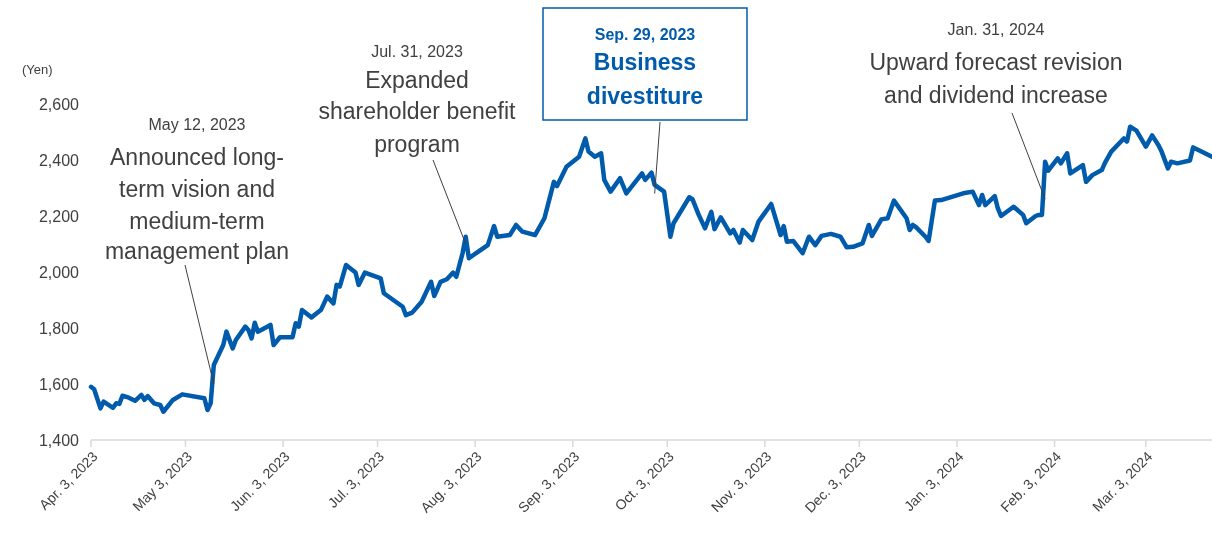 Image resolution: width=1212 pixels, height=545 pixels. I want to click on y-tick-label: 2,000, so click(59, 272).